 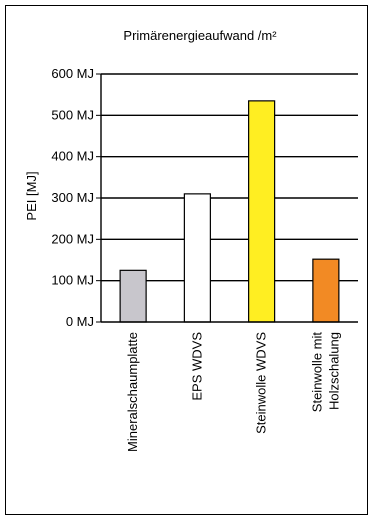 I want to click on category-label: Mineralschaumplatte, so click(x=132, y=392).